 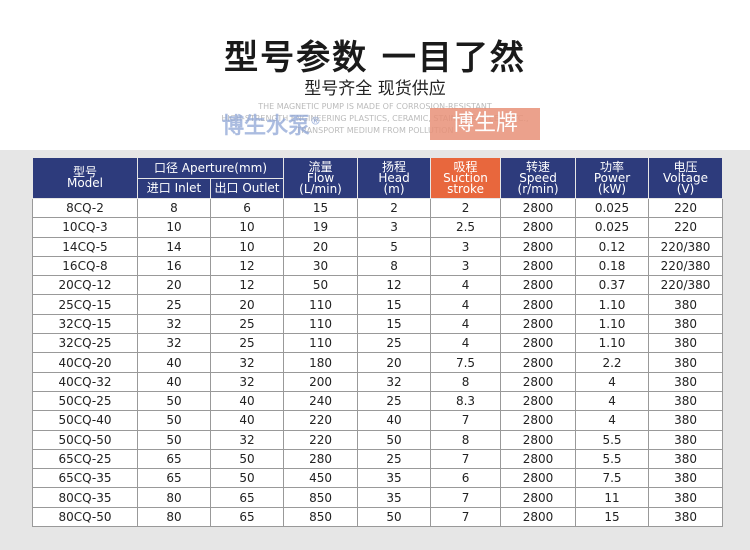 What do you see at coordinates (321, 266) in the screenshot?
I see `table-cell: 30` at bounding box center [321, 266].